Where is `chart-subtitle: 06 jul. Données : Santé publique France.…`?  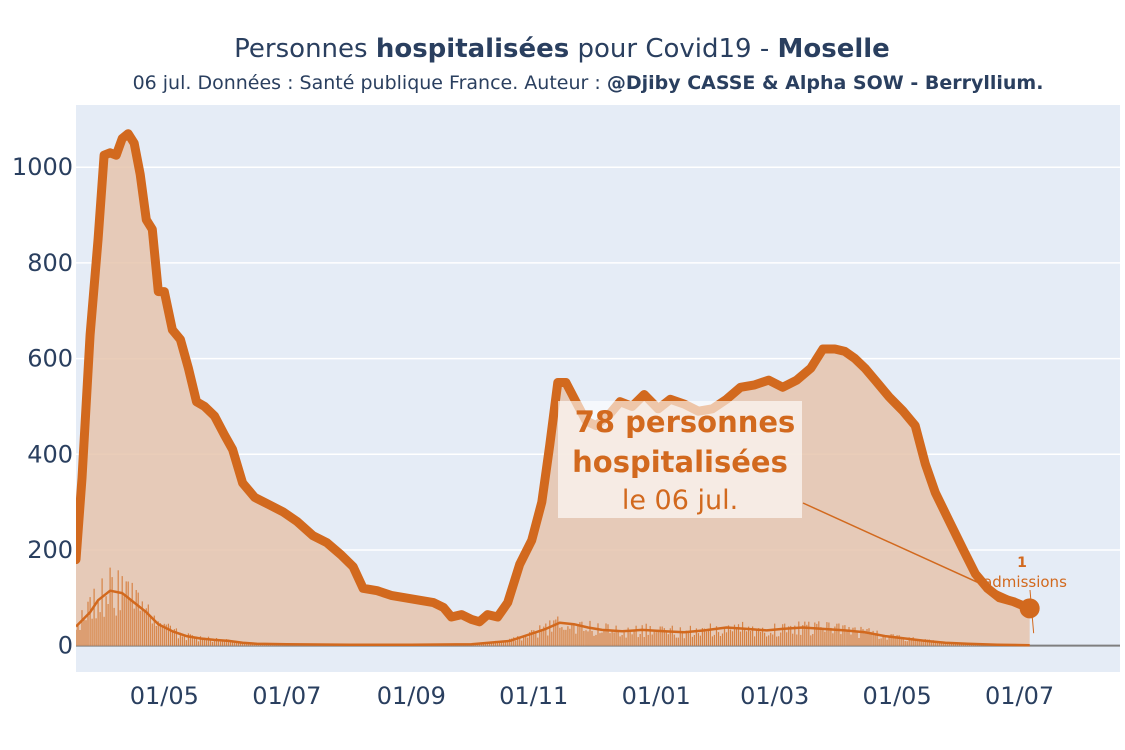
chart-subtitle: 06 jul. Données : Santé publique France.… is located at coordinates (588, 83).